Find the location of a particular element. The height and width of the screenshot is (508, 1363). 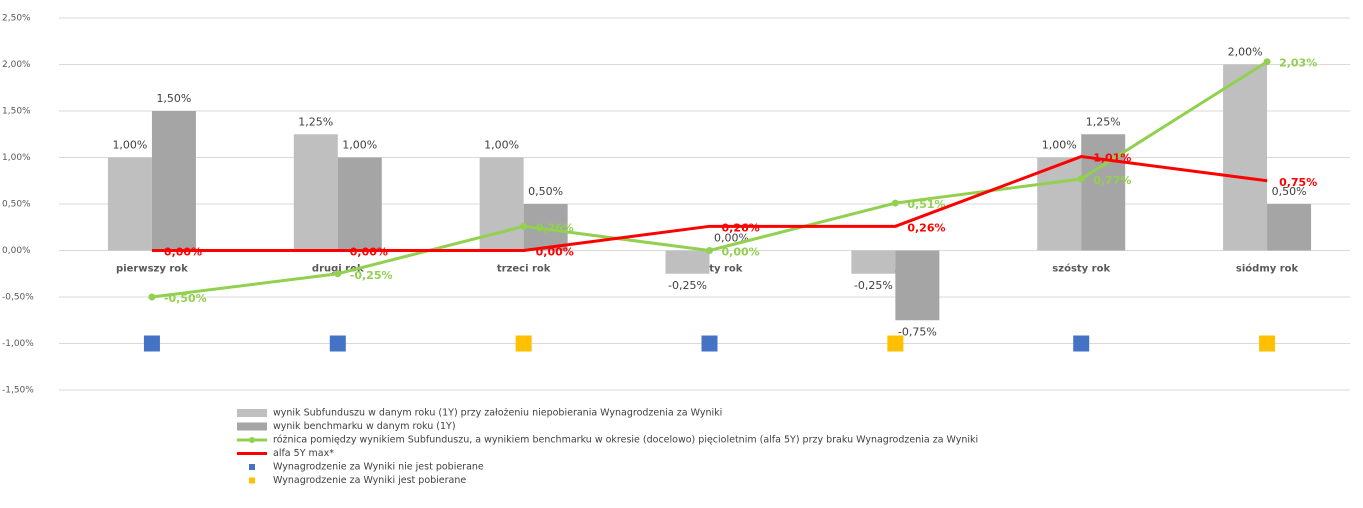

y-tick-label: 1,00% is located at coordinates (16, 158).